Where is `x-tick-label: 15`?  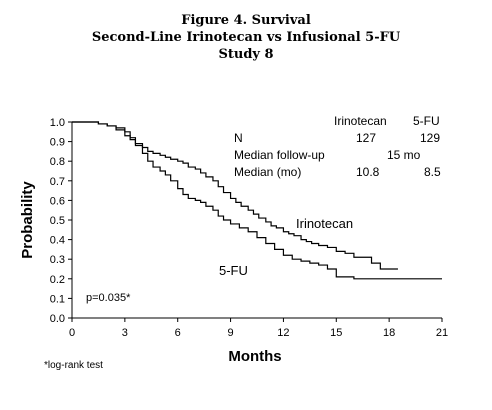 x-tick-label: 15 is located at coordinates (336, 333).